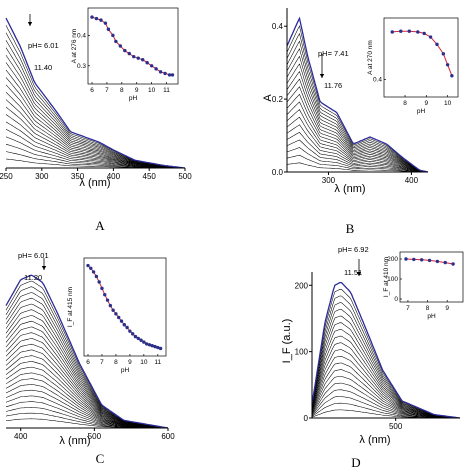  I want to click on inset-x-tick-label: 6, so click(92, 90).